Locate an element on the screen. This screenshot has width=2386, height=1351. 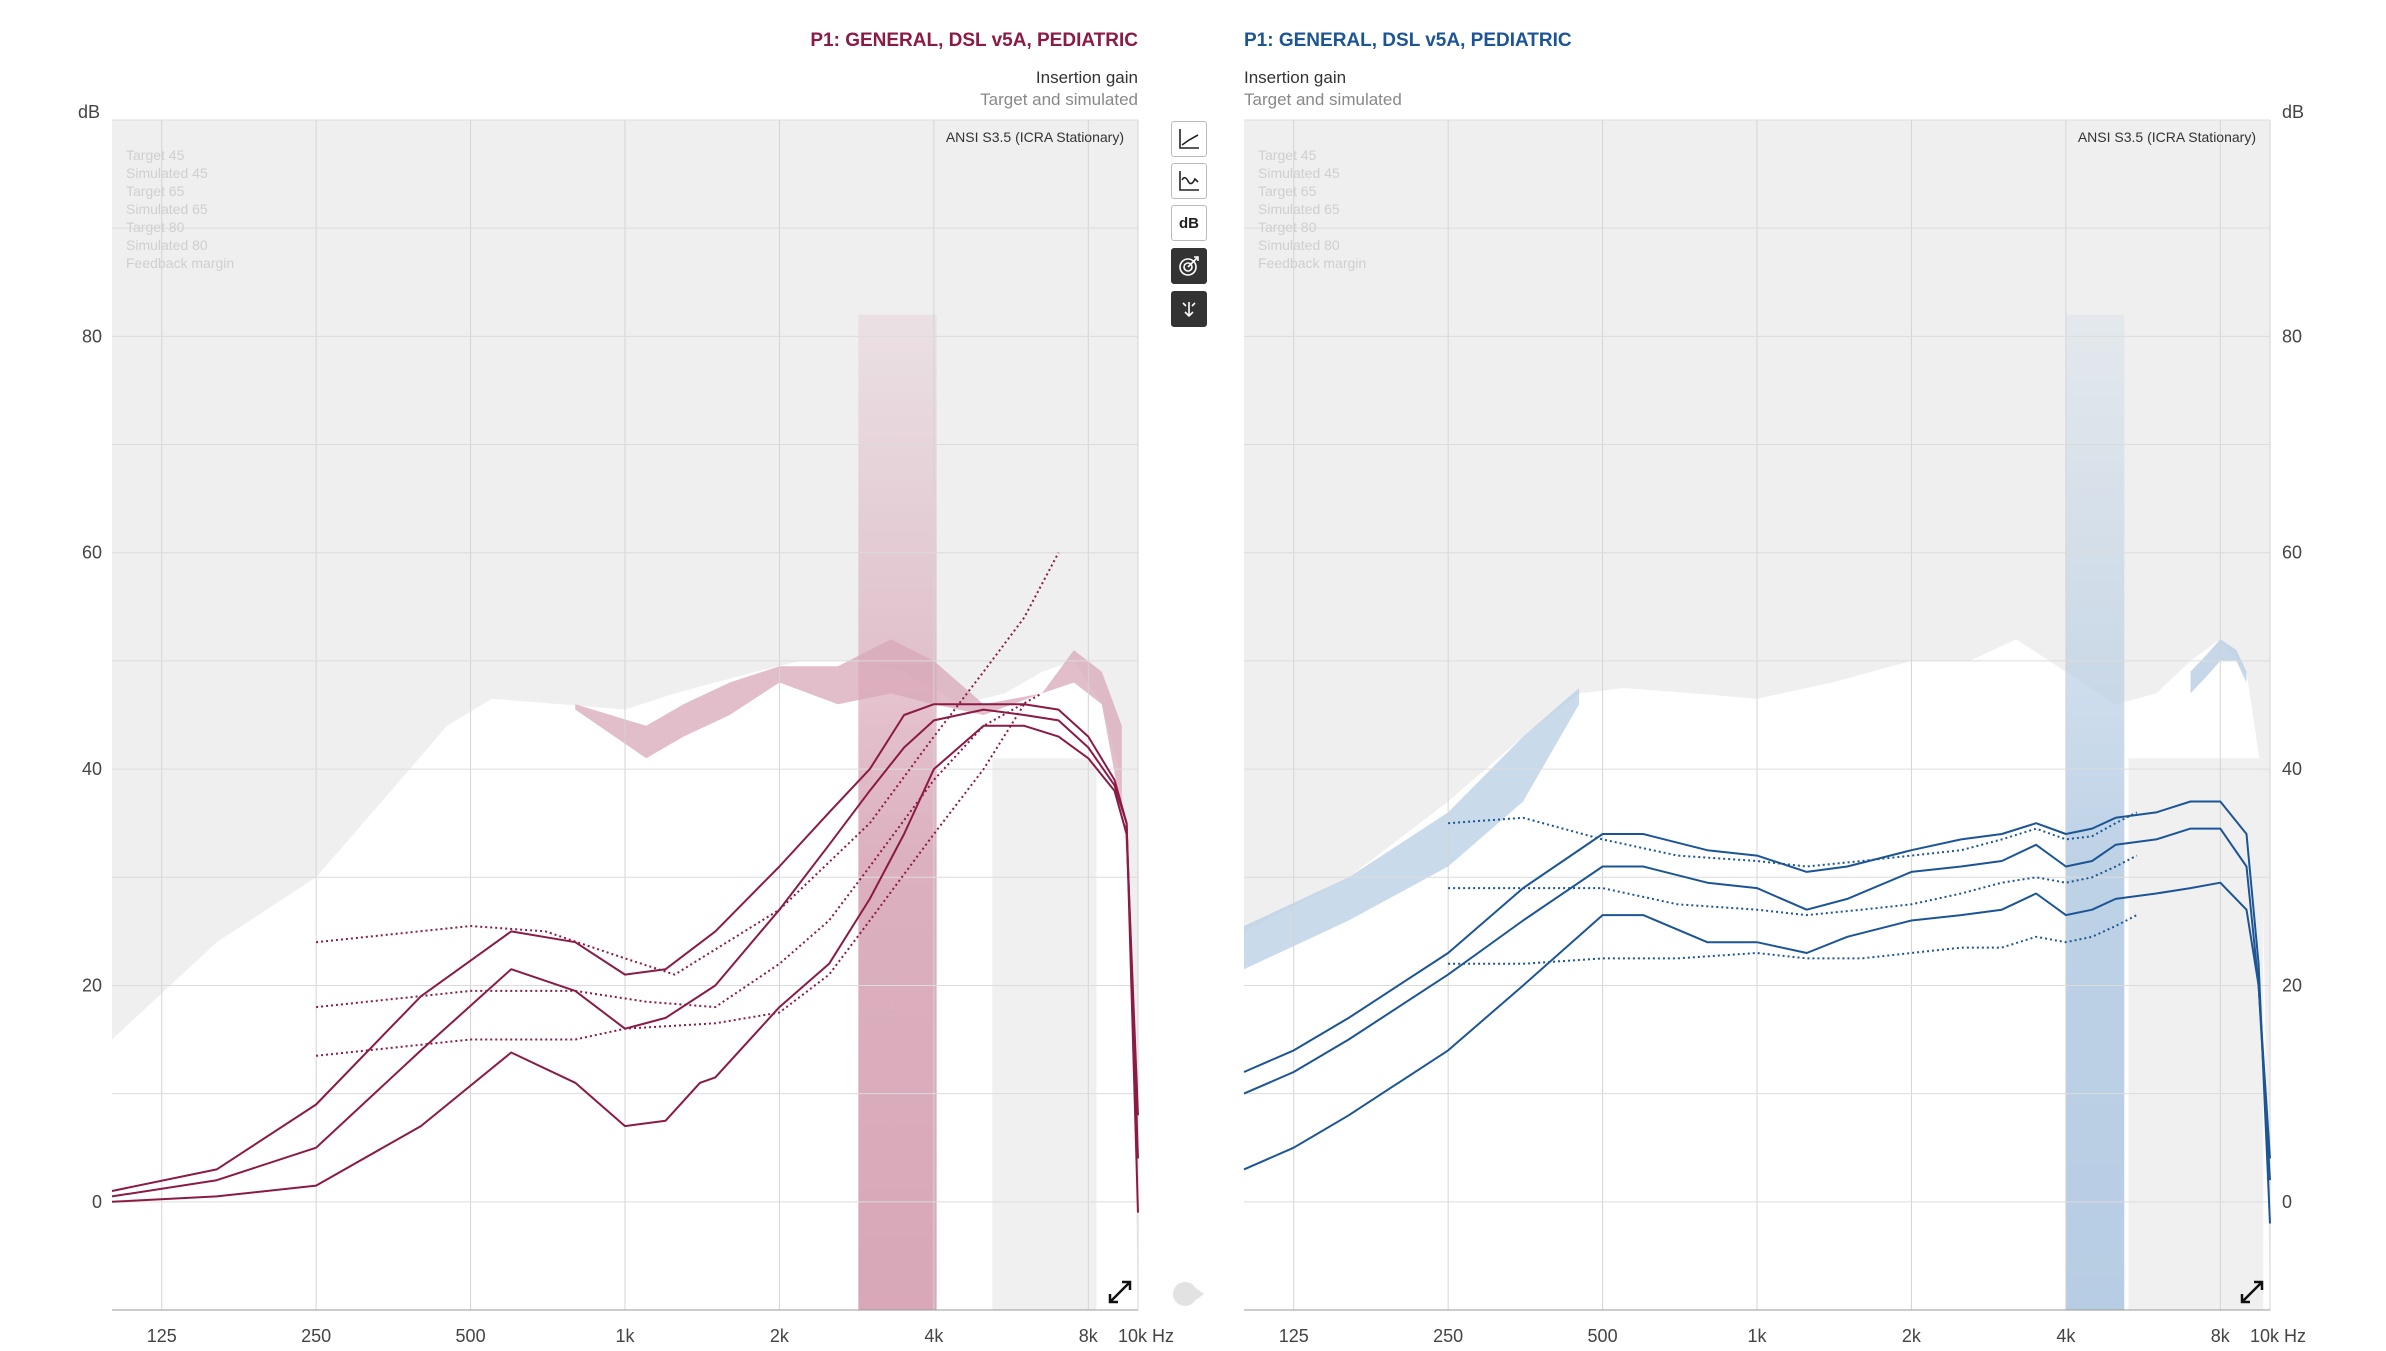
right-y-tick-label: 0 is located at coordinates (2287, 1202).